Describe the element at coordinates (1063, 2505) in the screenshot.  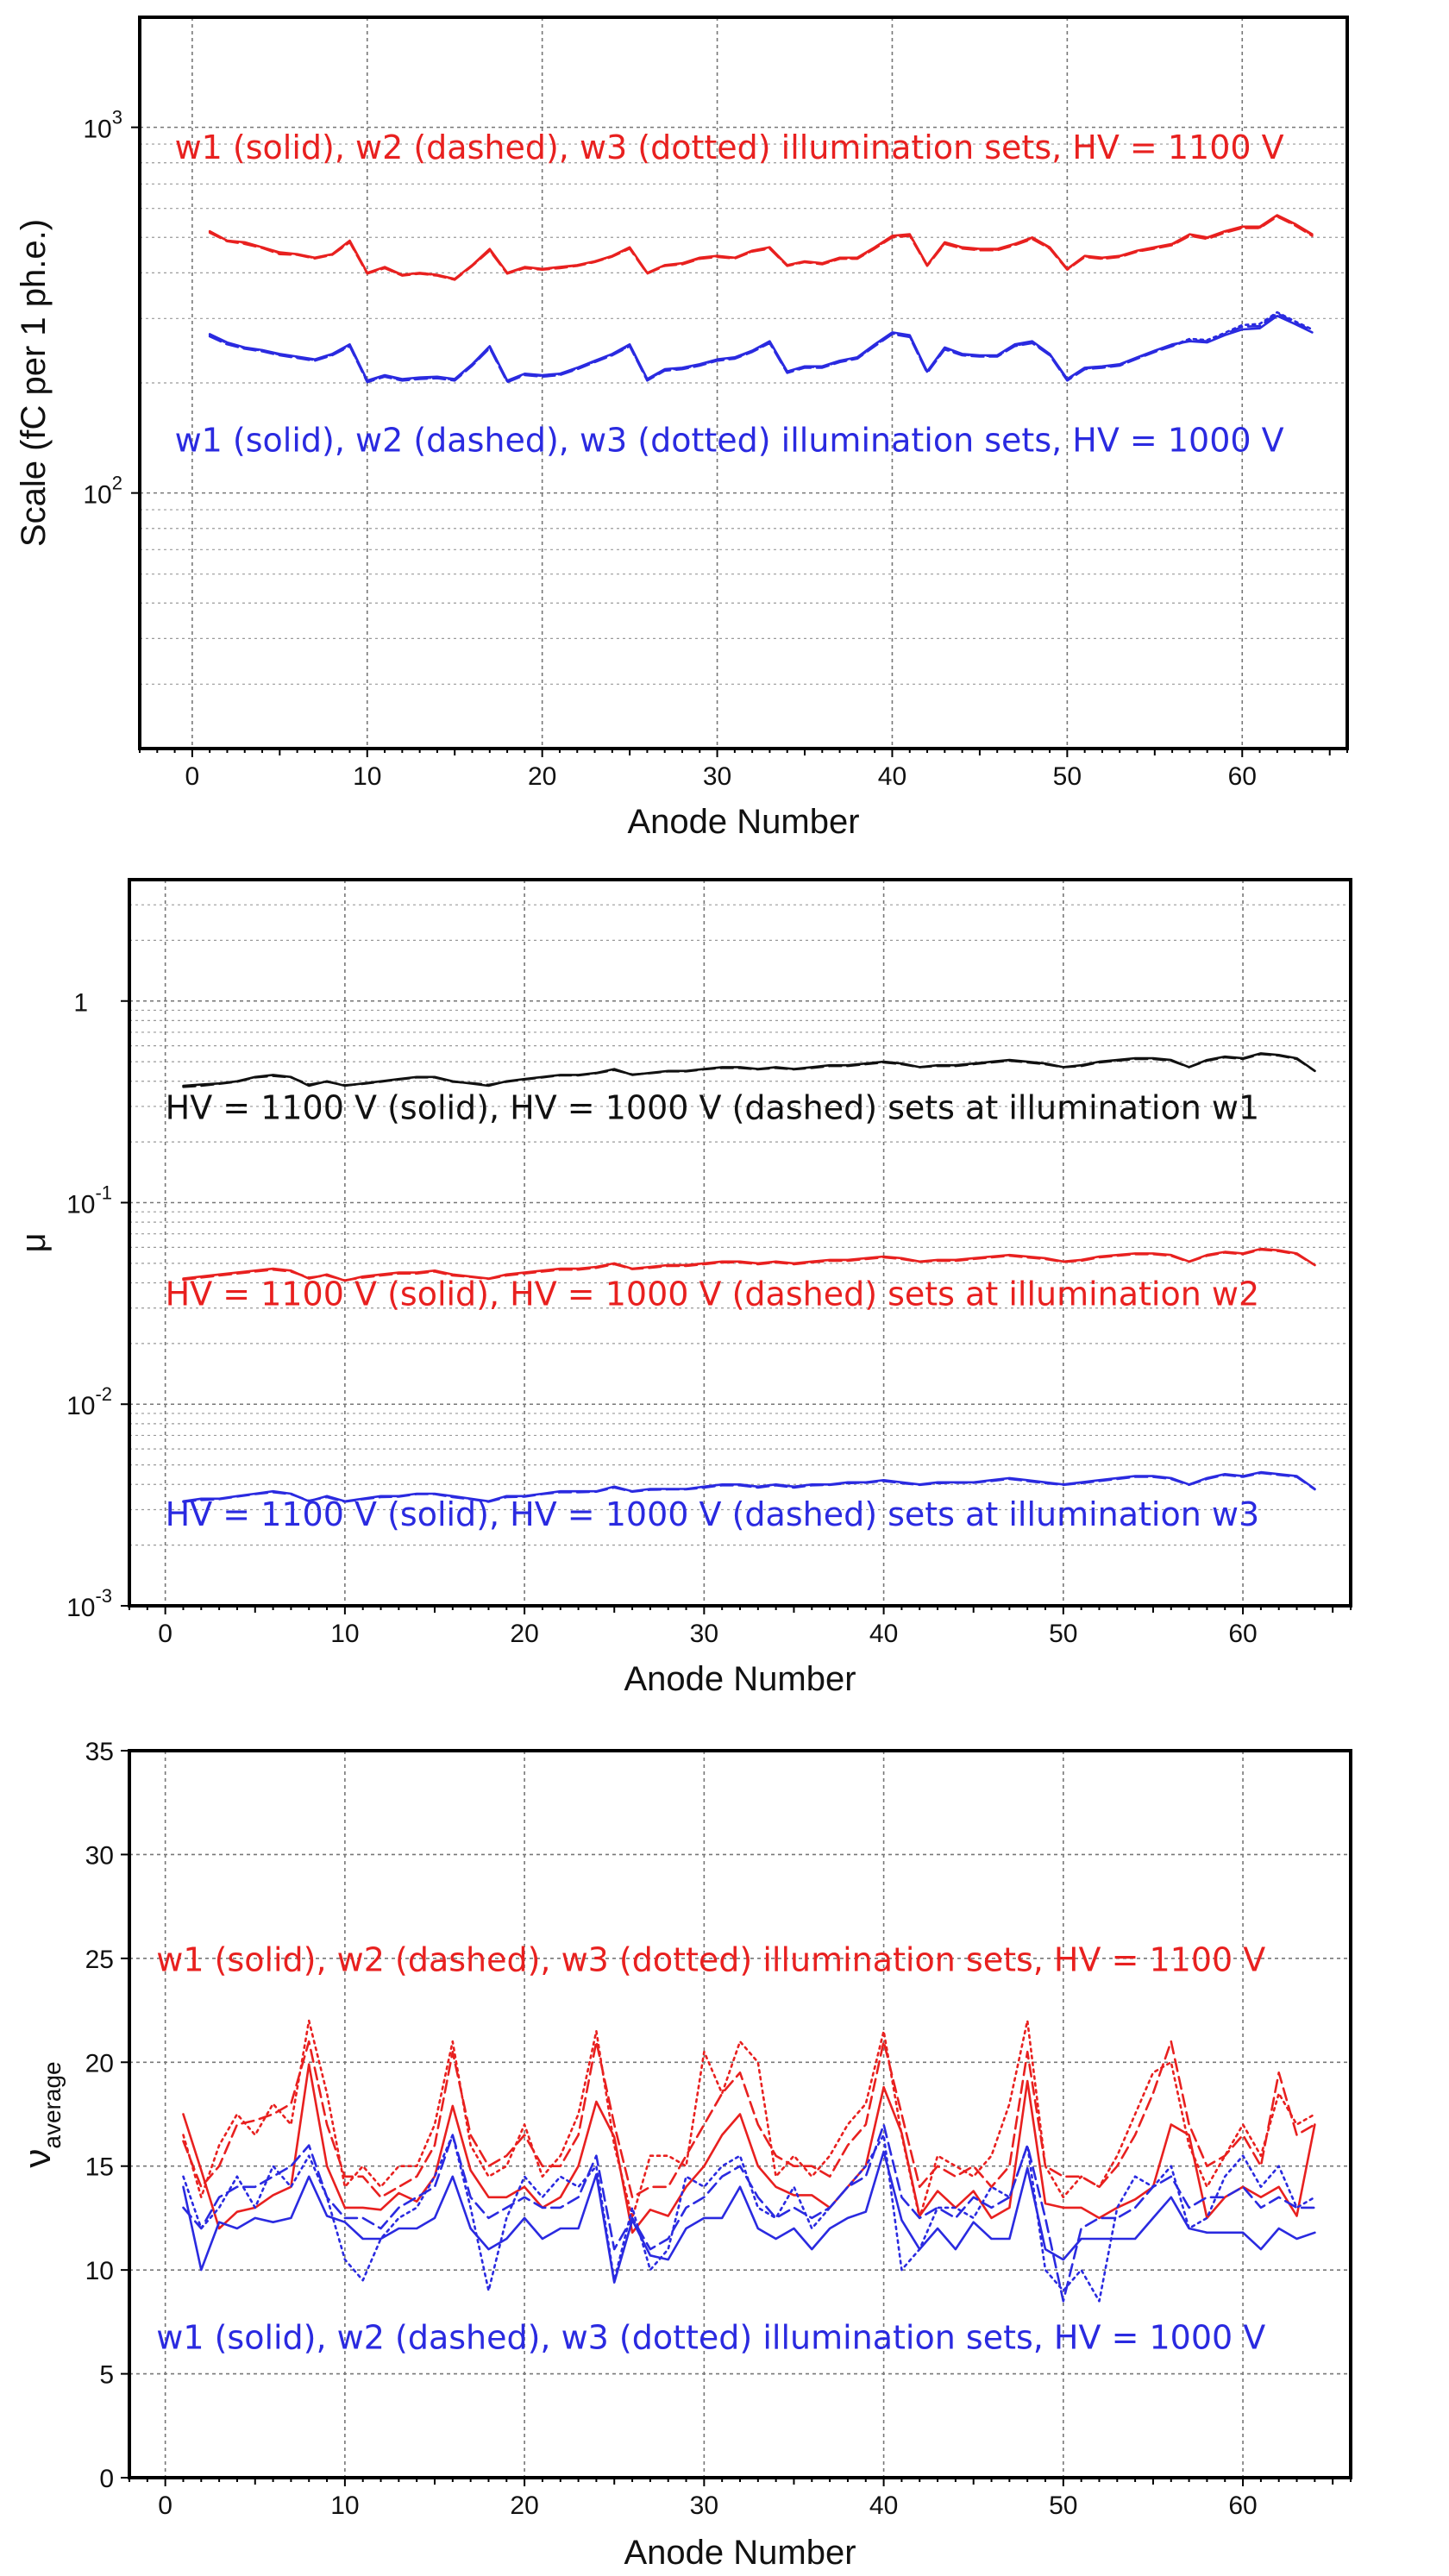
I see `nu-chart-x-tick-label: 50` at that location.